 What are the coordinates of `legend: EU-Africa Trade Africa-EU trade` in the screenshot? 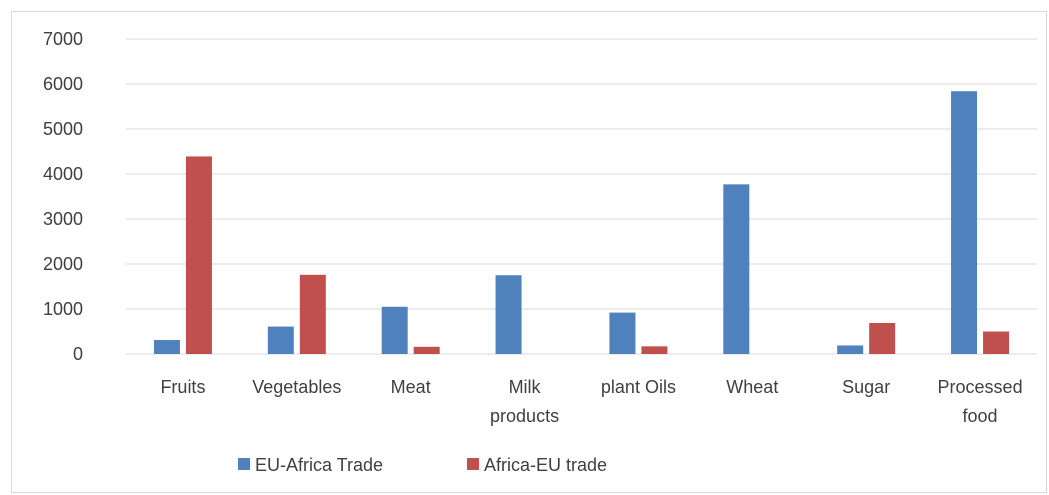 It's located at (422, 465).